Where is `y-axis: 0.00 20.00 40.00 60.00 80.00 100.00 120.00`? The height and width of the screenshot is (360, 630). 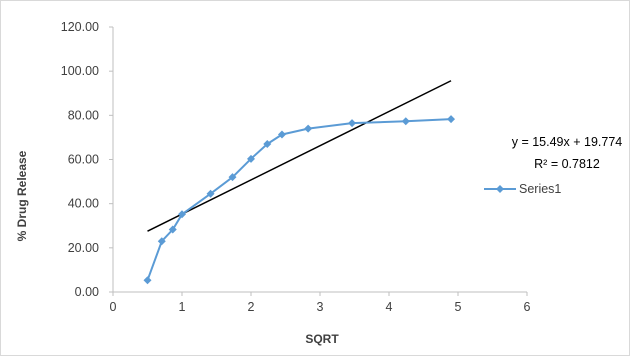 y-axis: 0.00 20.00 40.00 60.00 80.00 100.00 120.00 is located at coordinates (87, 159).